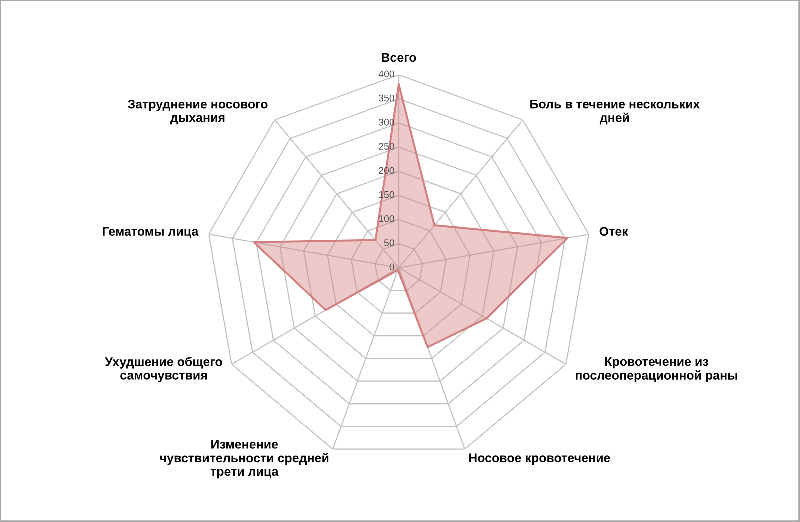 The height and width of the screenshot is (522, 800). I want to click on y-tick-label: 350, so click(386, 98).